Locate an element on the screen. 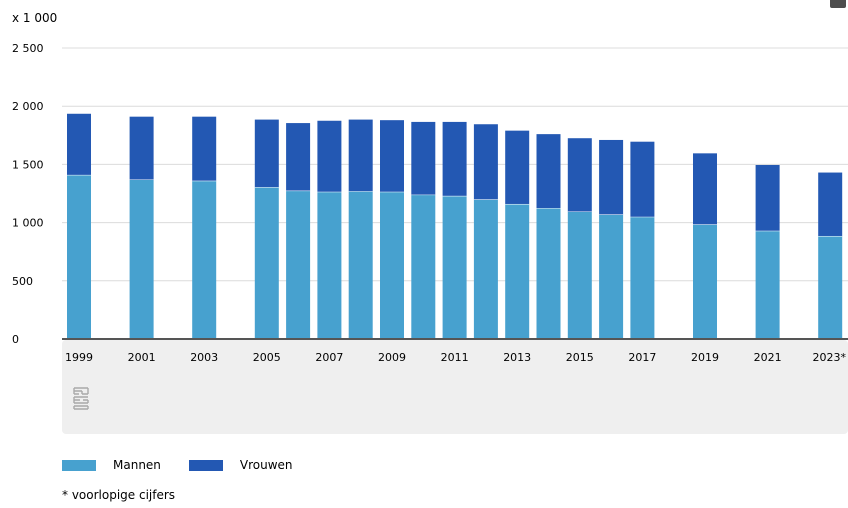 The width and height of the screenshot is (848, 508). bar-vrouwen-2023 is located at coordinates (830, 204).